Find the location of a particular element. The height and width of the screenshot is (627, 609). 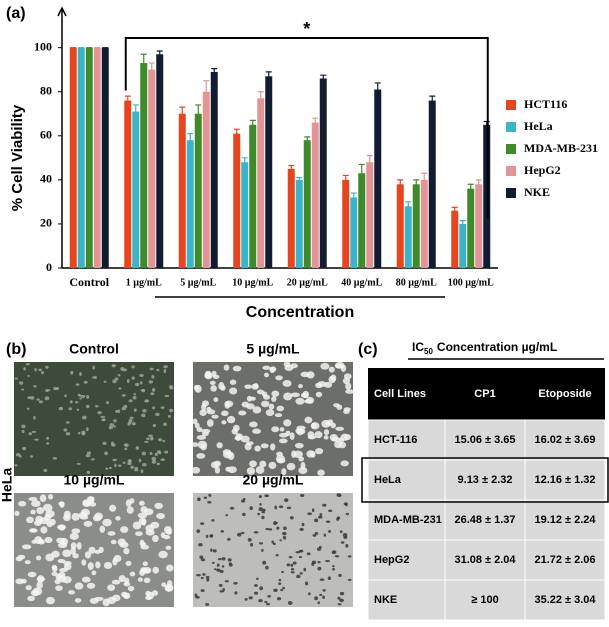

table-title: IC50 Concentration µg/mL is located at coordinates (484, 348).